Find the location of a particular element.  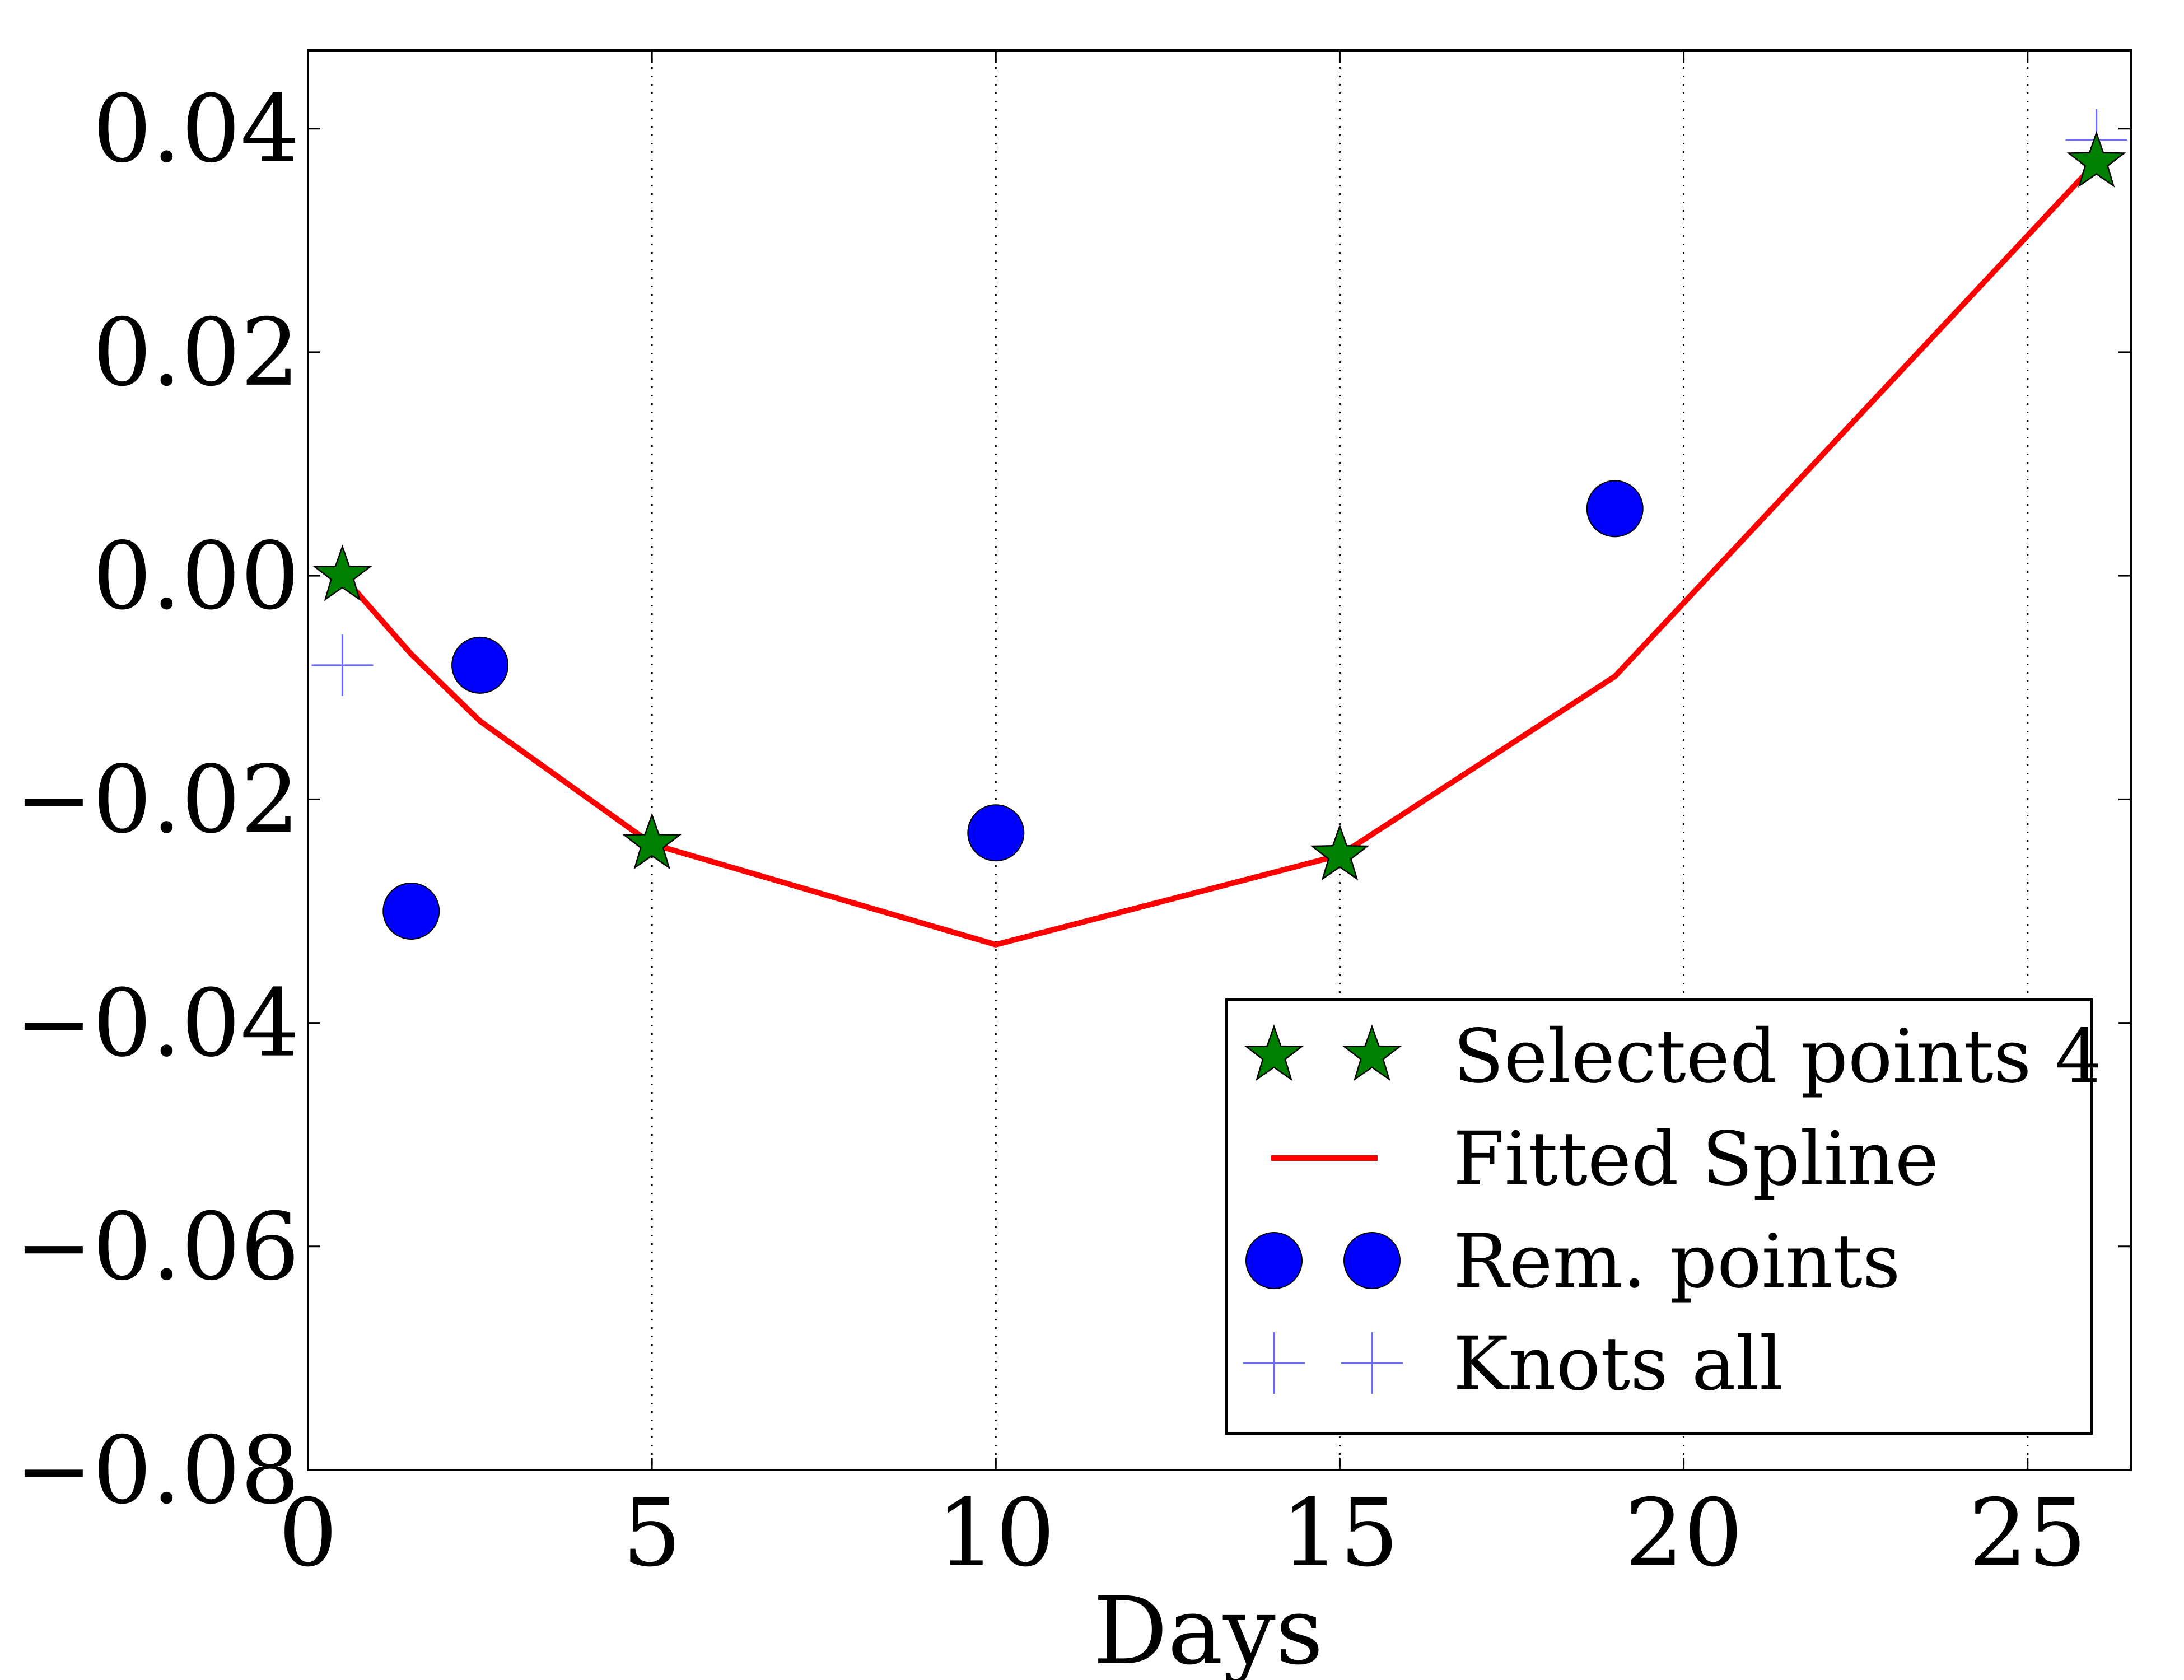

x-tick-label: 15 is located at coordinates (1340, 1534).